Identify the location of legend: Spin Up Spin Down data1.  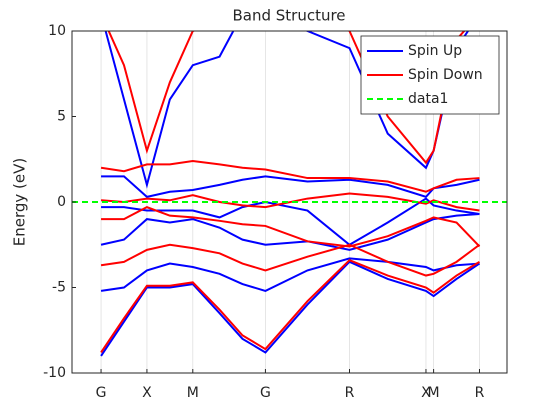
(430, 75).